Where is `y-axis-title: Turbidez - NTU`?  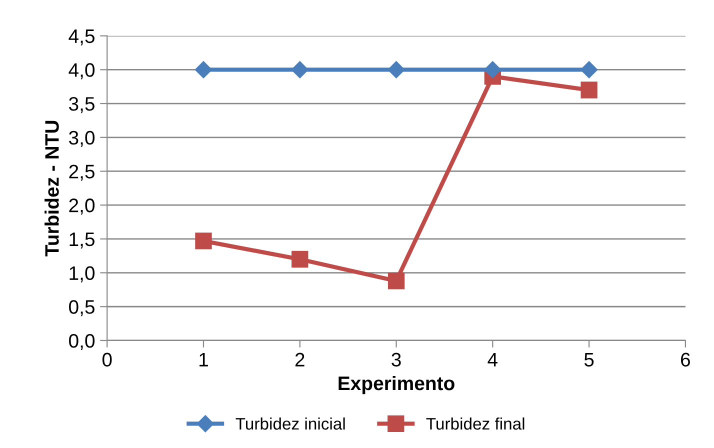 y-axis-title: Turbidez - NTU is located at coordinates (51, 188).